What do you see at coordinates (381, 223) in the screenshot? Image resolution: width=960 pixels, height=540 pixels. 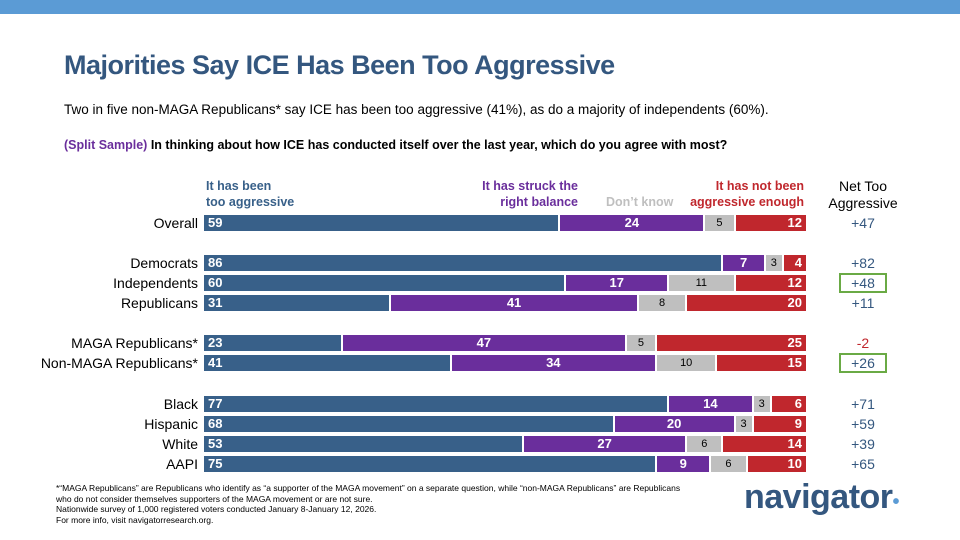 I see `bar-segment-too-aggressive: 59` at bounding box center [381, 223].